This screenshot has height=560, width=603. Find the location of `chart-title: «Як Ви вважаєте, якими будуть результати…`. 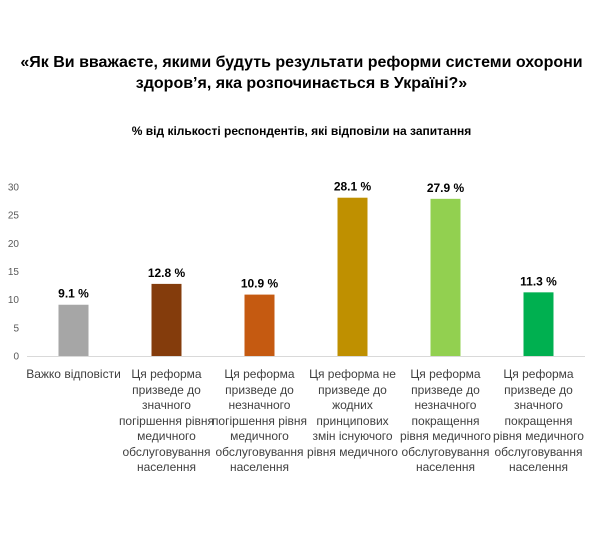

chart-title: «Як Ви вважаєте, якими будуть результати… is located at coordinates (301, 73).